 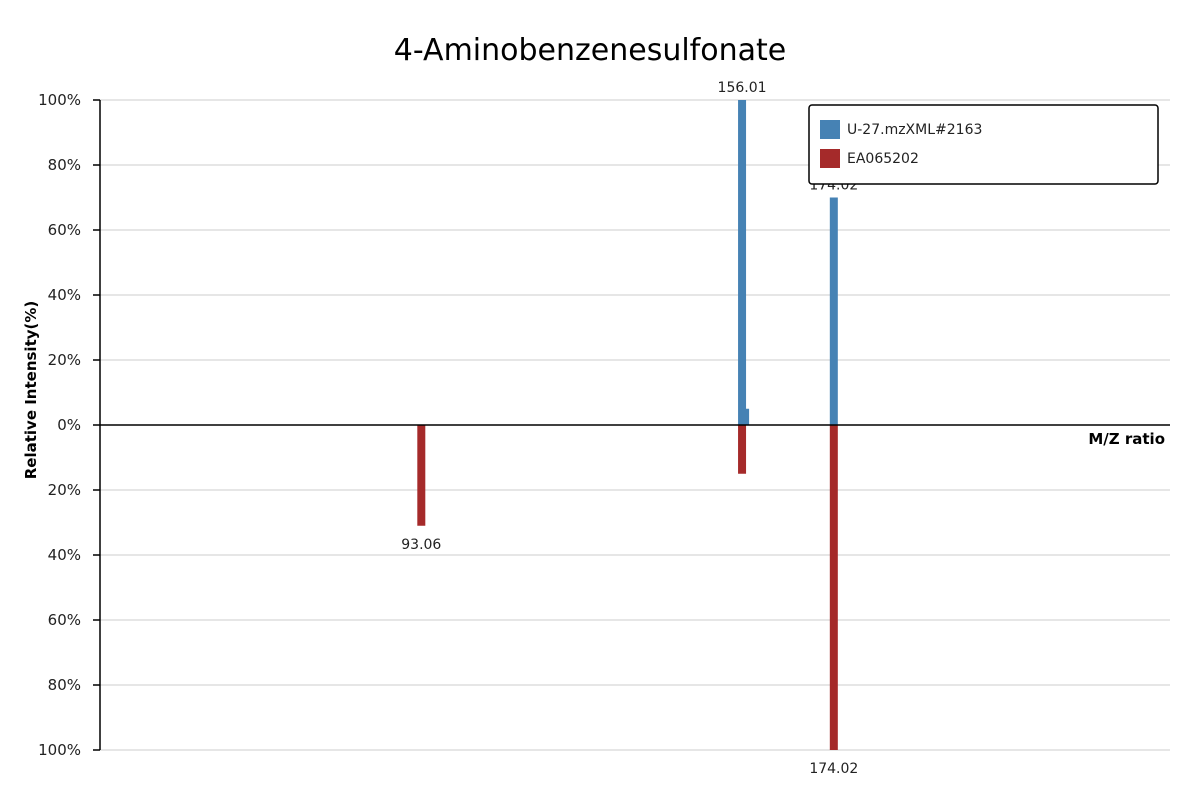 I want to click on peak-label: 93.06, so click(x=421, y=545).